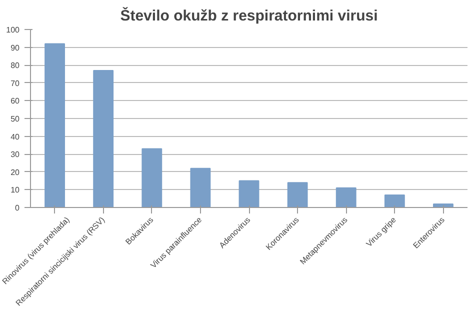 This screenshot has width=474, height=315. I want to click on y-tick-label: 50, so click(15, 119).